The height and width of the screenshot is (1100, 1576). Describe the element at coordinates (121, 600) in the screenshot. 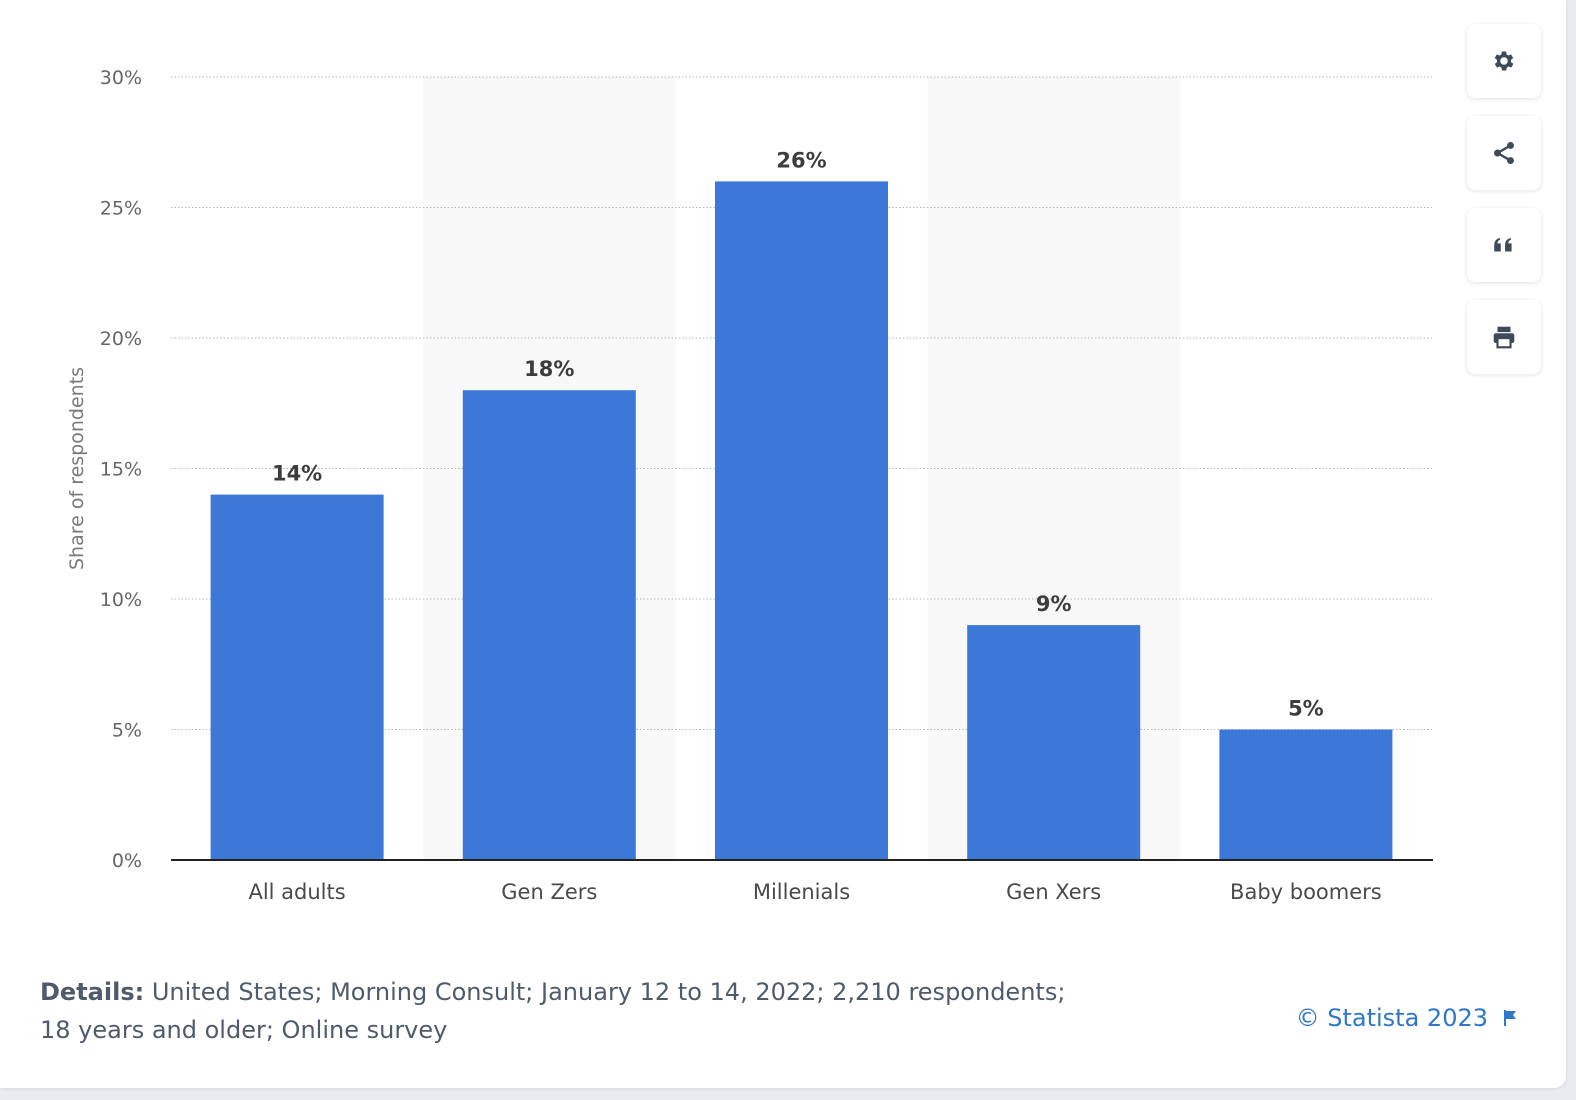

I see `y-tick-label: 10%` at that location.